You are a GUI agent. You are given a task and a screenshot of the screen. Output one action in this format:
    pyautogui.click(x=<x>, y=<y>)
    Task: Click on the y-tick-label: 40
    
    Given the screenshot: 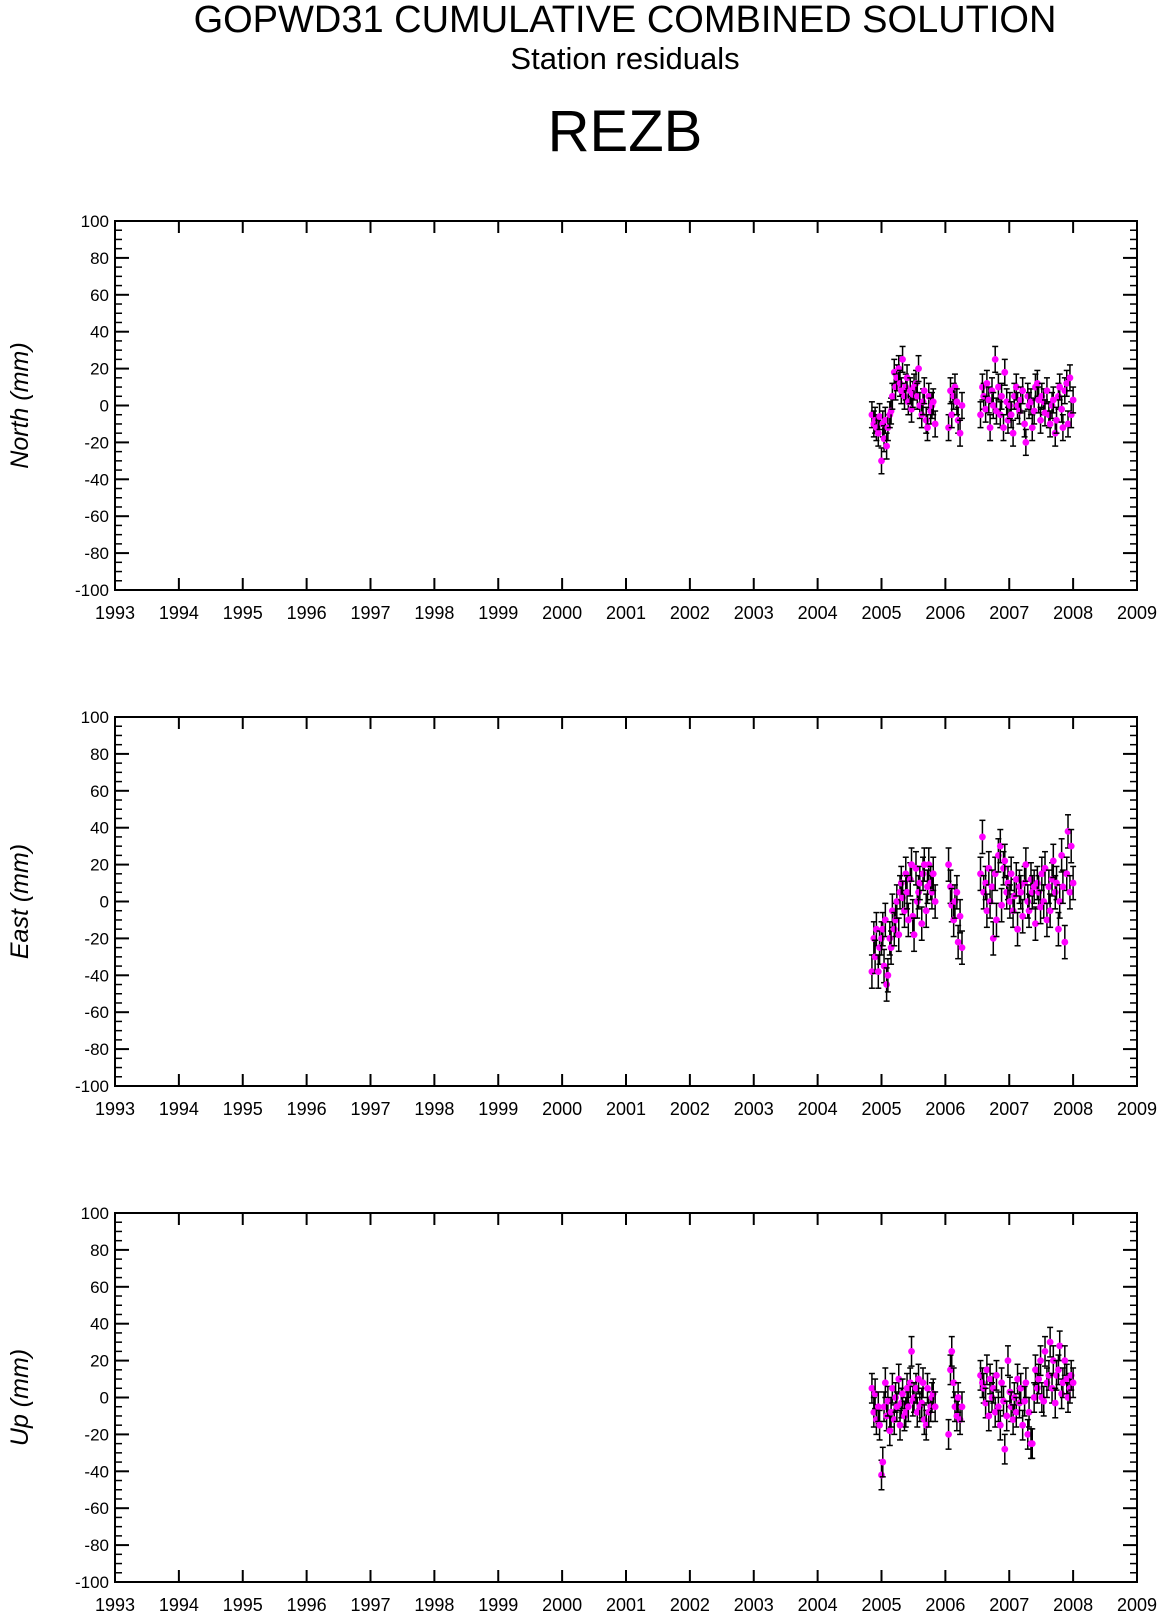 What is the action you would take?
    pyautogui.click(x=99, y=332)
    